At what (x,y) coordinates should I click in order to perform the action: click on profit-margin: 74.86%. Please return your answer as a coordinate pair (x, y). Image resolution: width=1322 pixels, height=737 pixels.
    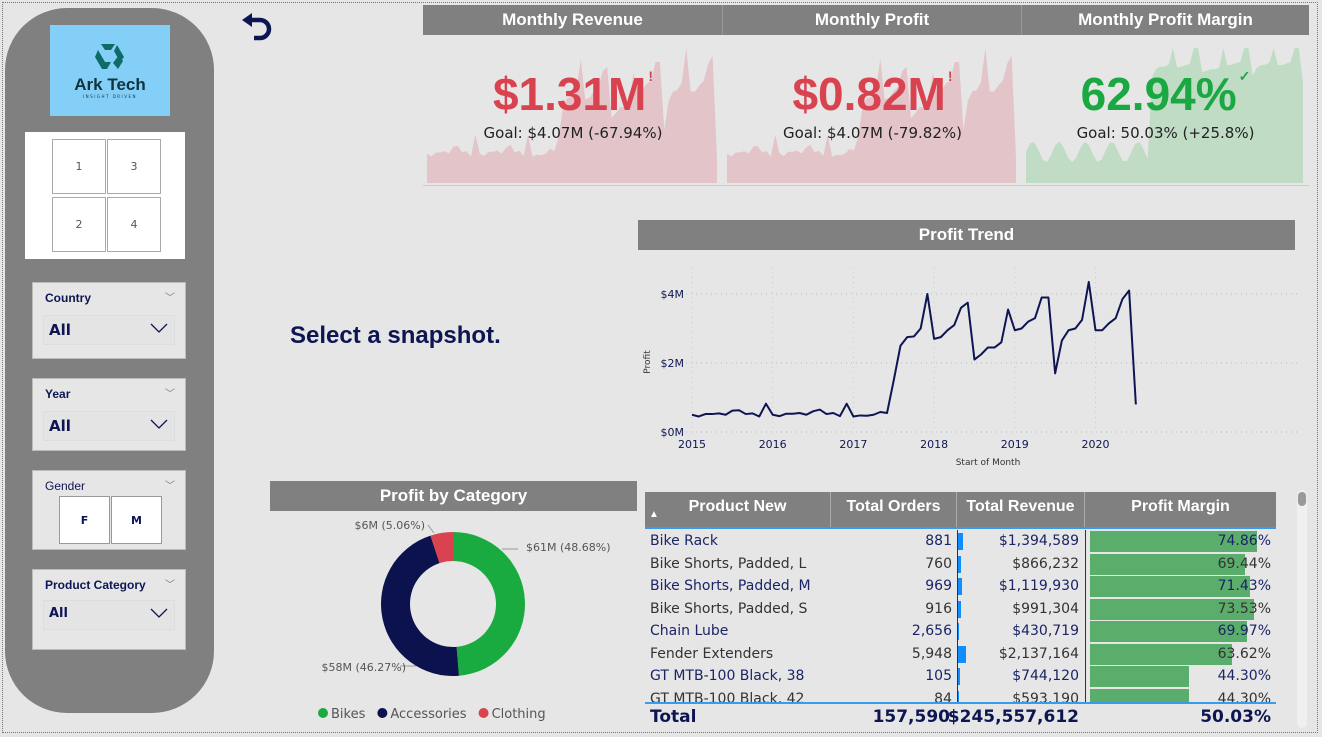
    Looking at the image, I should click on (1244, 541).